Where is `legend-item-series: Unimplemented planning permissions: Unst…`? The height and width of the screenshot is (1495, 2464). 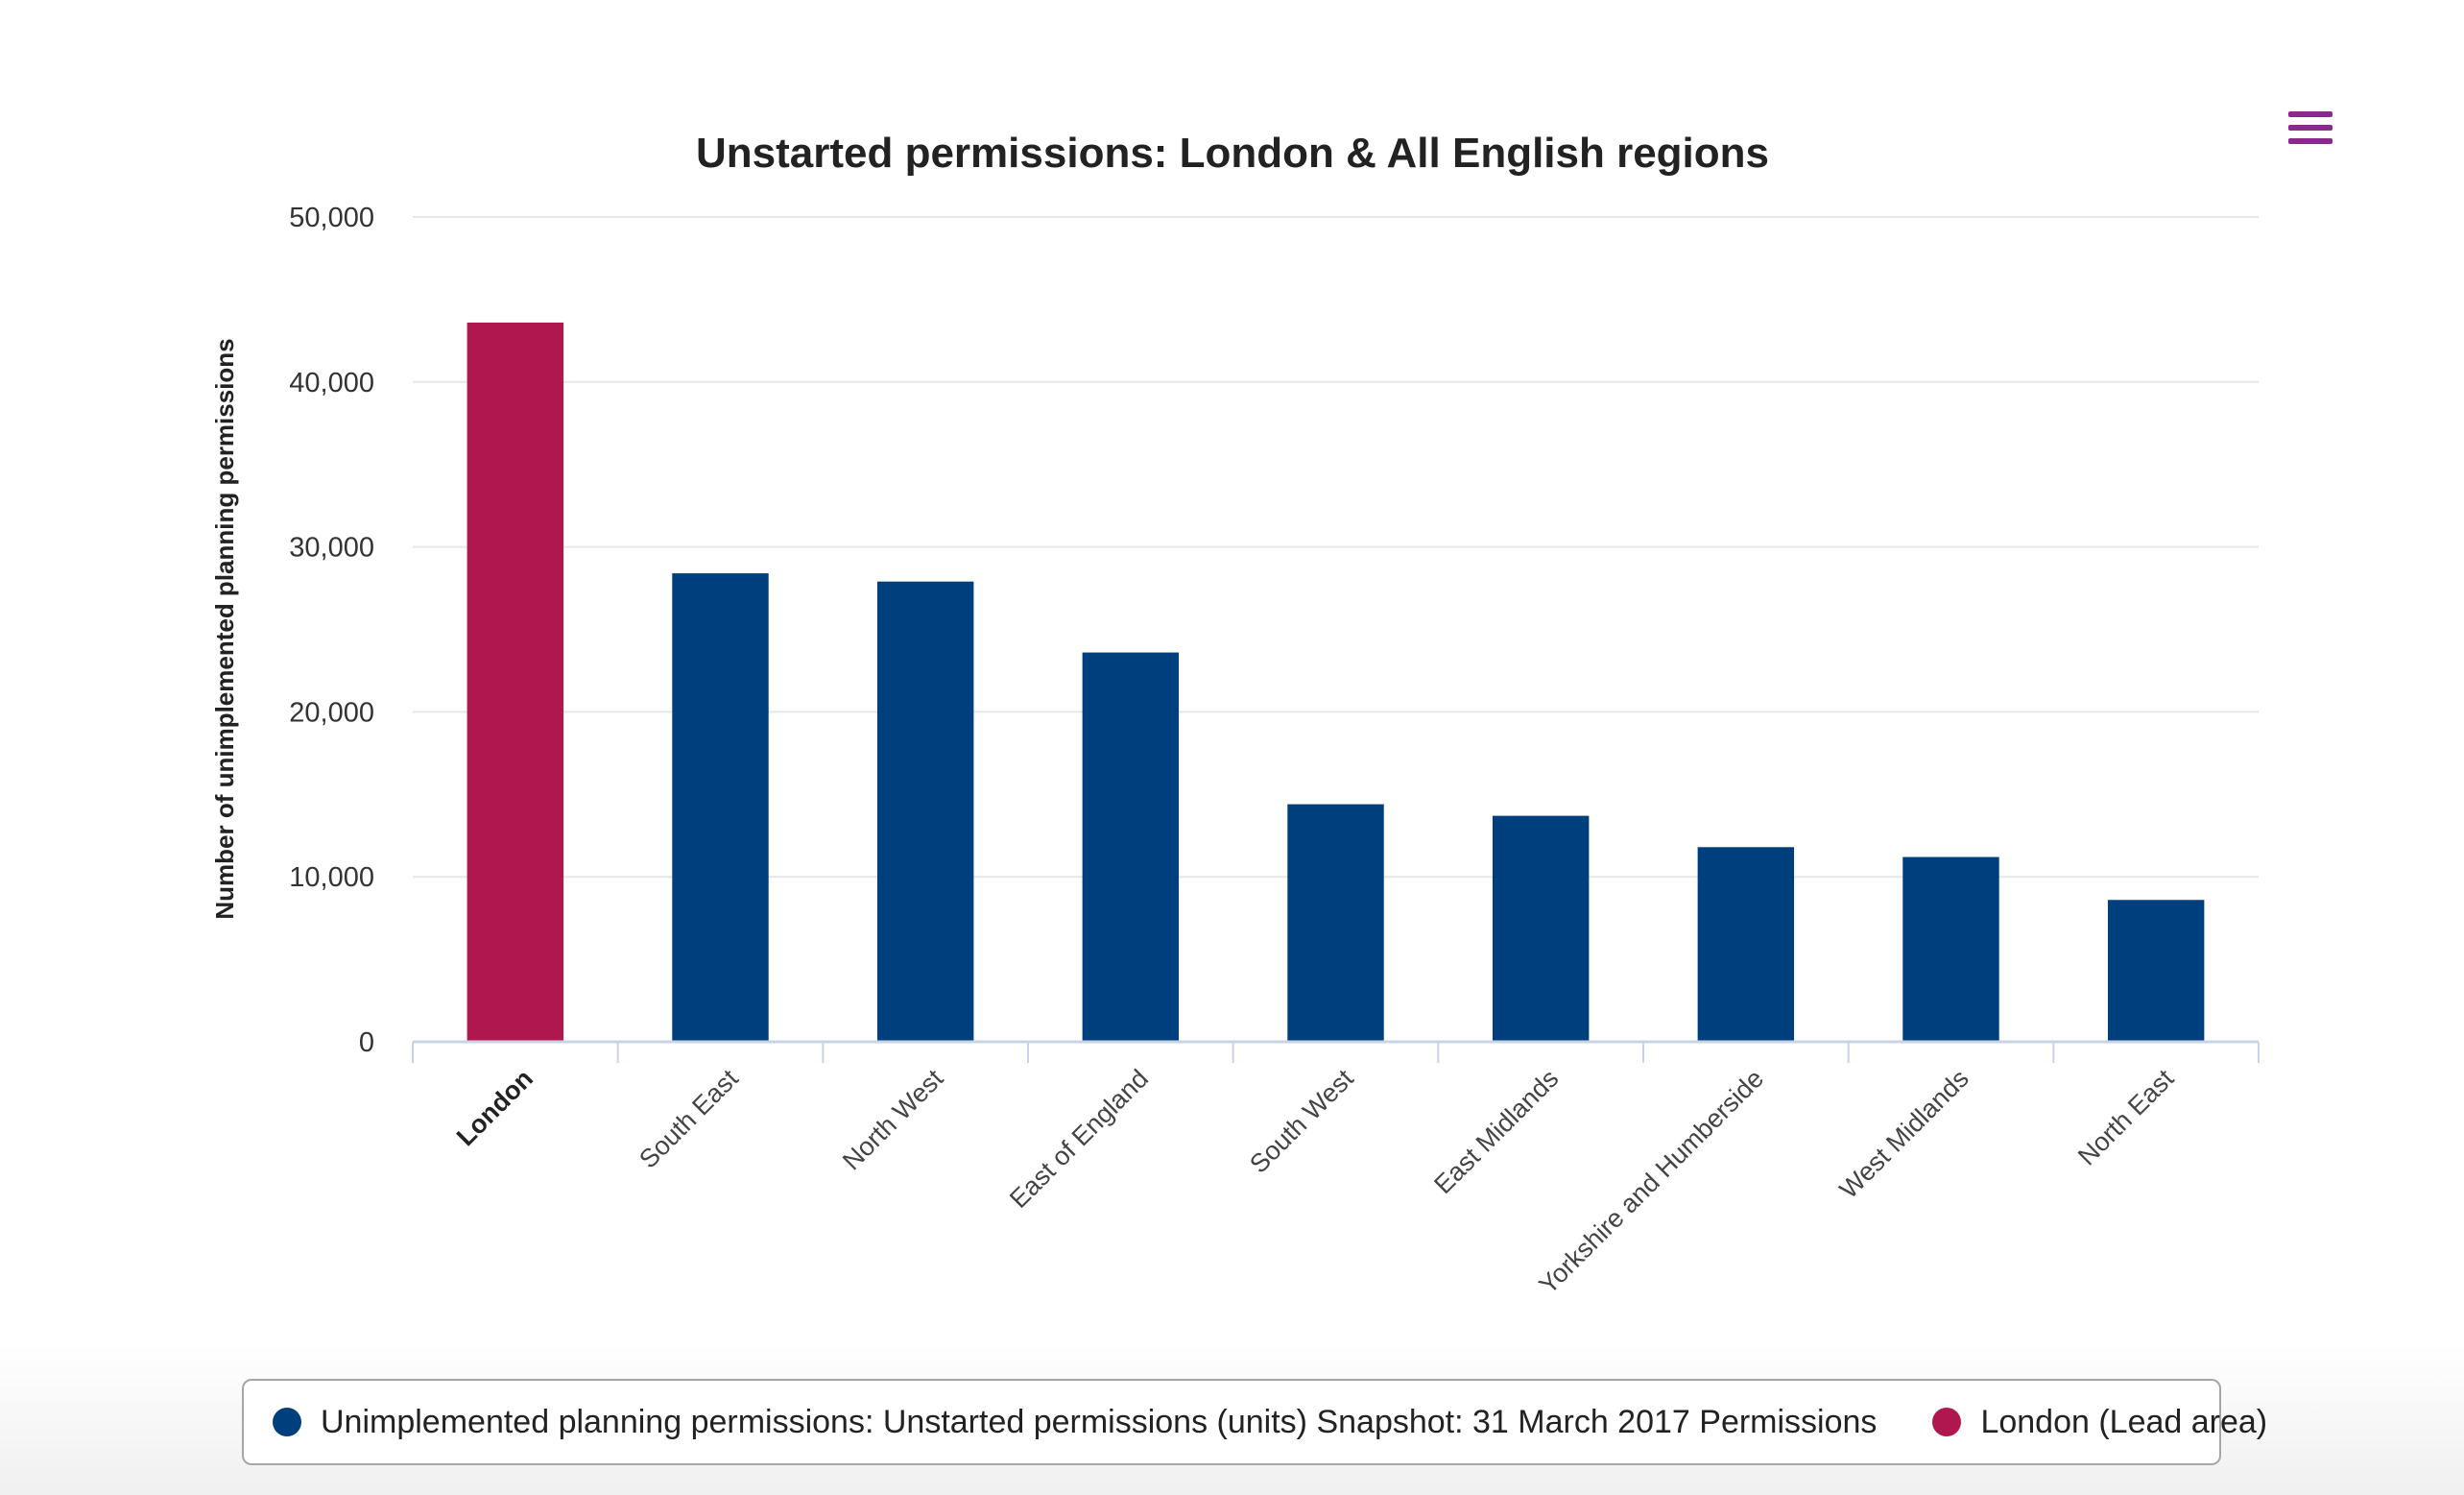 legend-item-series: Unimplemented planning permissions: Unst… is located at coordinates (1075, 1422).